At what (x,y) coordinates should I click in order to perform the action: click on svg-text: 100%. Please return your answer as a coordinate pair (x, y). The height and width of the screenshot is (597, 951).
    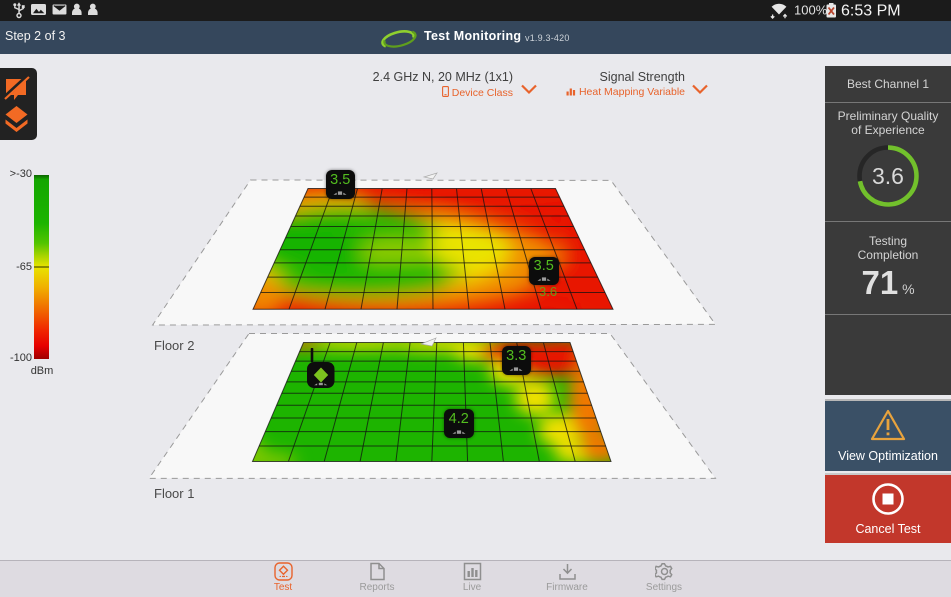
    Looking at the image, I should click on (811, 10).